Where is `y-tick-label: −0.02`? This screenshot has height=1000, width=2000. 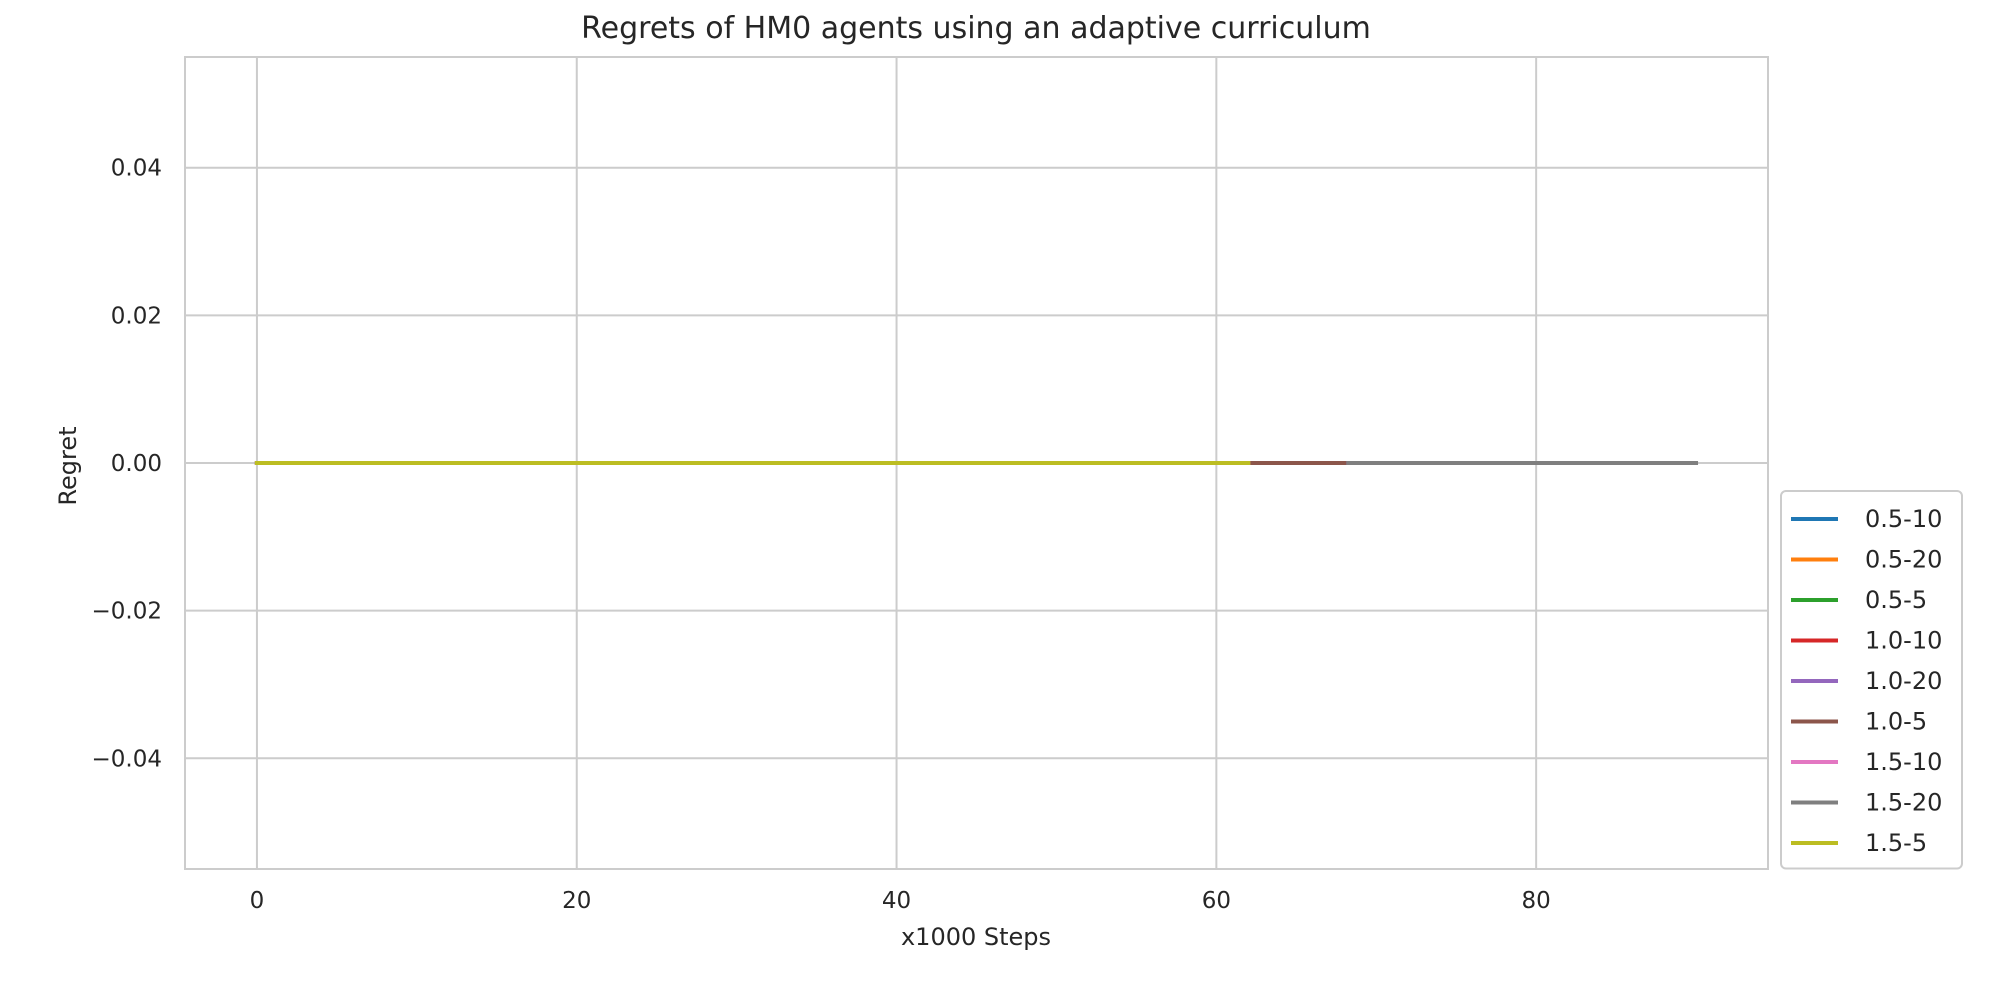
y-tick-label: −0.02 is located at coordinates (127, 612).